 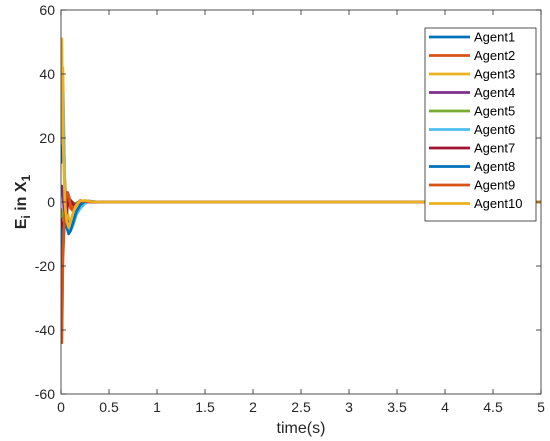 I want to click on x-axis-label: time(s), so click(x=301, y=428).